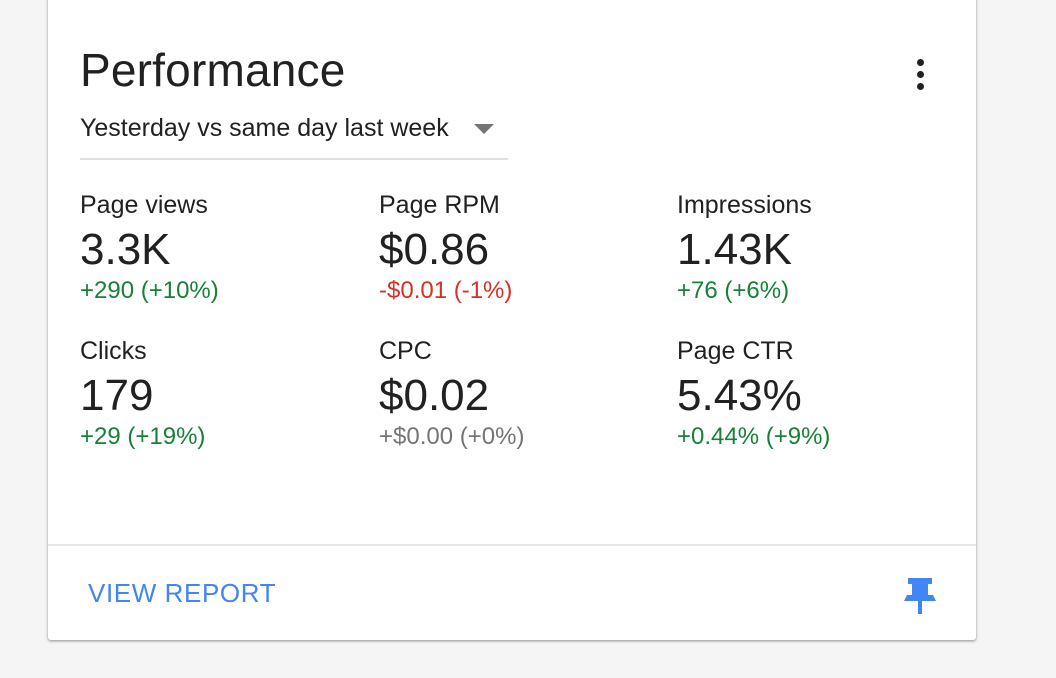 Image resolution: width=1056 pixels, height=678 pixels. I want to click on metric-label: Clicks, so click(113, 351).